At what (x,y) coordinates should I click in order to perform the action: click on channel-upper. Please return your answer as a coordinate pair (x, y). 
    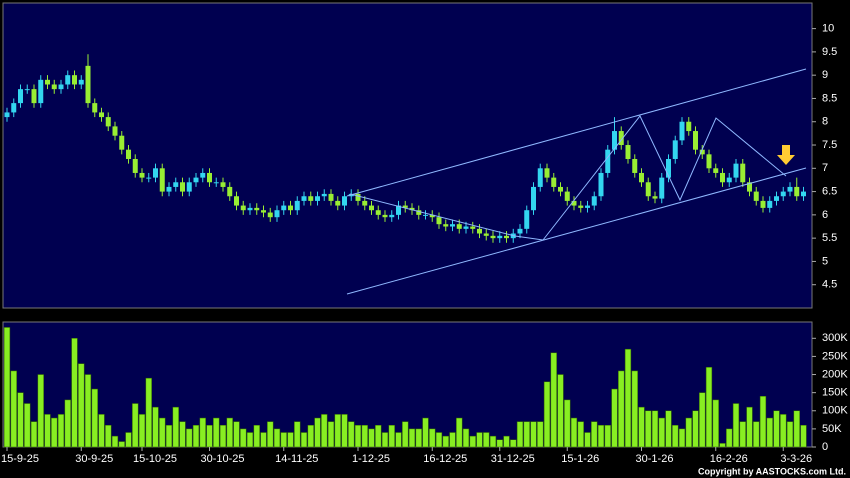
    Looking at the image, I should click on (576, 132).